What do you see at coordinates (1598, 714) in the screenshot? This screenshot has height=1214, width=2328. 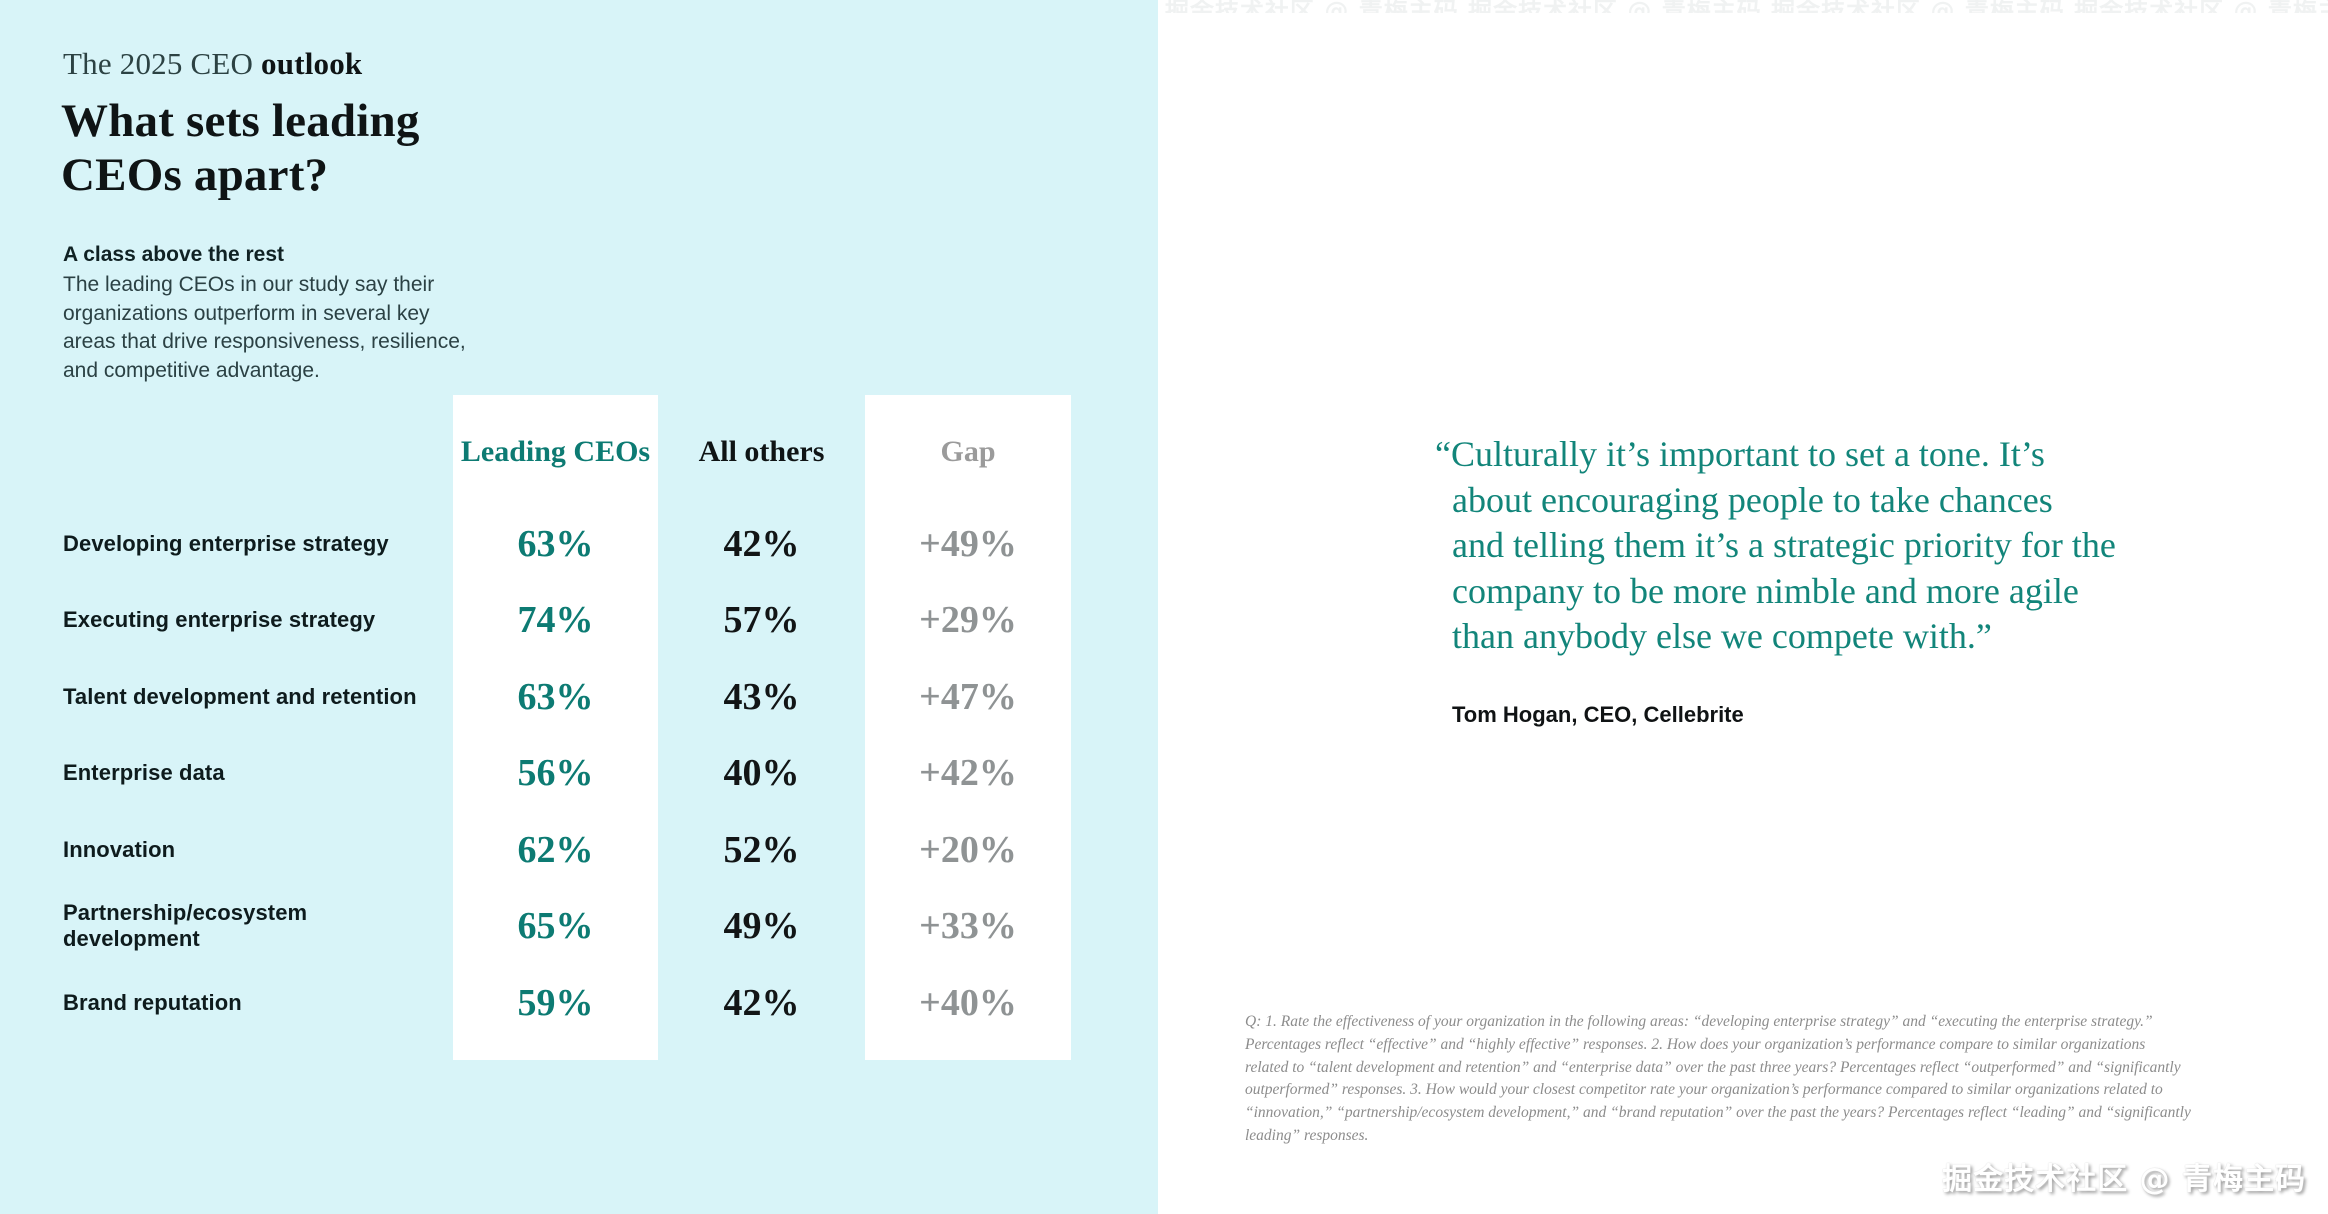 I see `quote-attribution: Tom Hogan, CEO, Cellebrite` at bounding box center [1598, 714].